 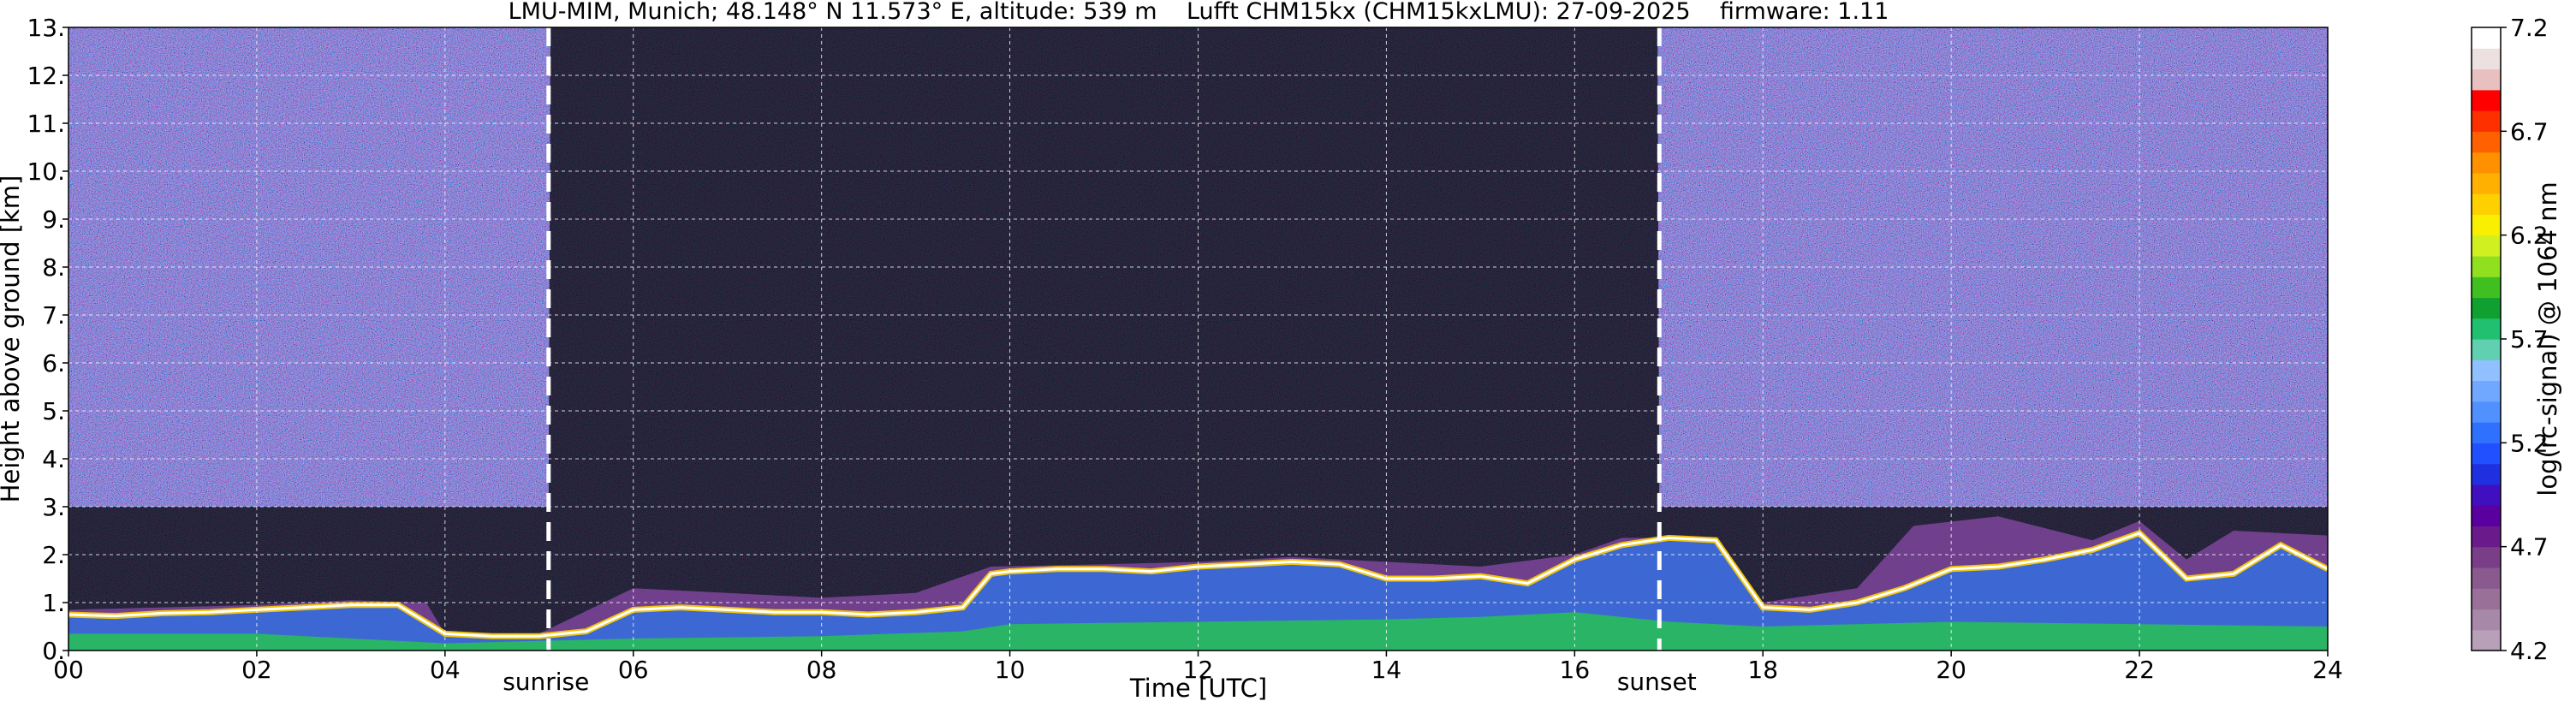 I want to click on x-tick-label: 12, so click(x=1198, y=670).